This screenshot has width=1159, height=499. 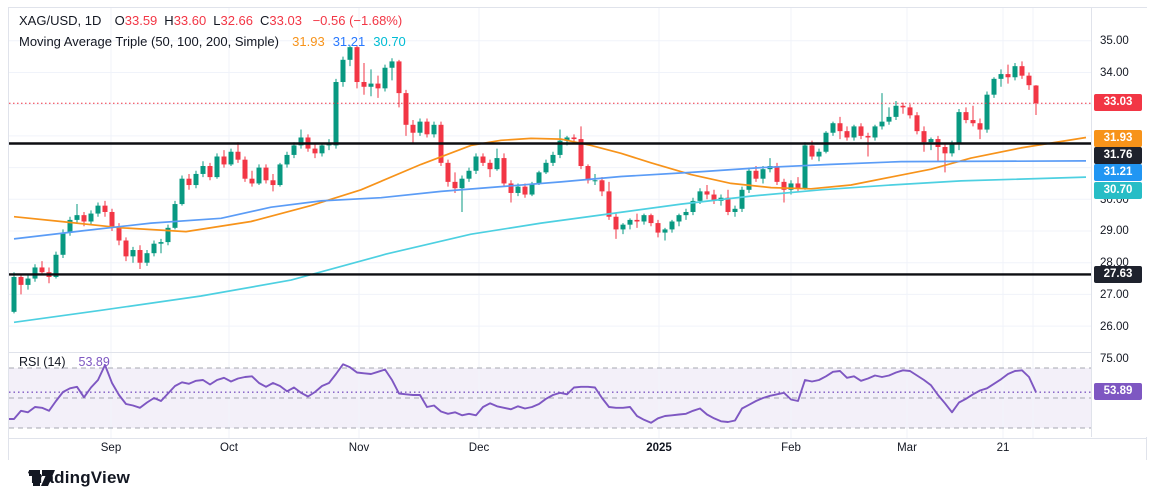 What do you see at coordinates (523, 393) in the screenshot?
I see `rsi-line` at bounding box center [523, 393].